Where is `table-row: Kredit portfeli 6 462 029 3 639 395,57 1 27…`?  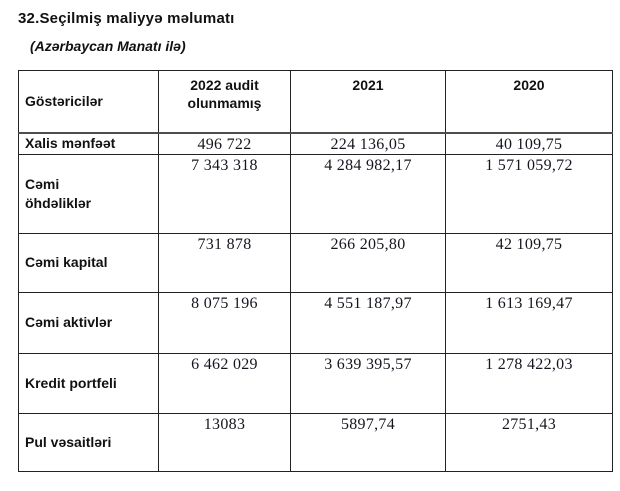 table-row: Kredit portfeli 6 462 029 3 639 395,57 1 27… is located at coordinates (315, 383).